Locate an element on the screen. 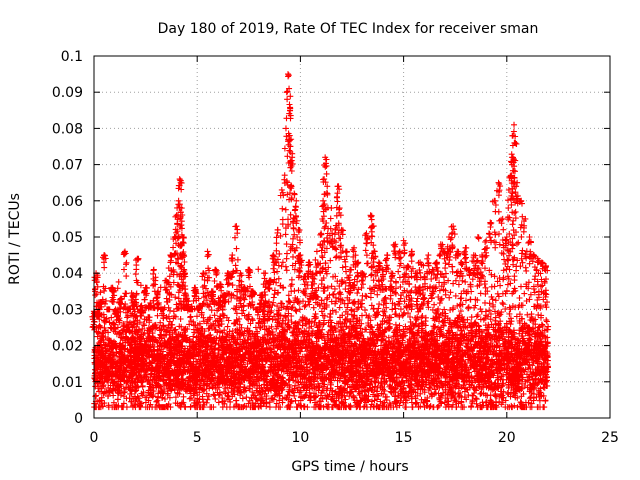  y-tick-label: 0 is located at coordinates (78, 419).